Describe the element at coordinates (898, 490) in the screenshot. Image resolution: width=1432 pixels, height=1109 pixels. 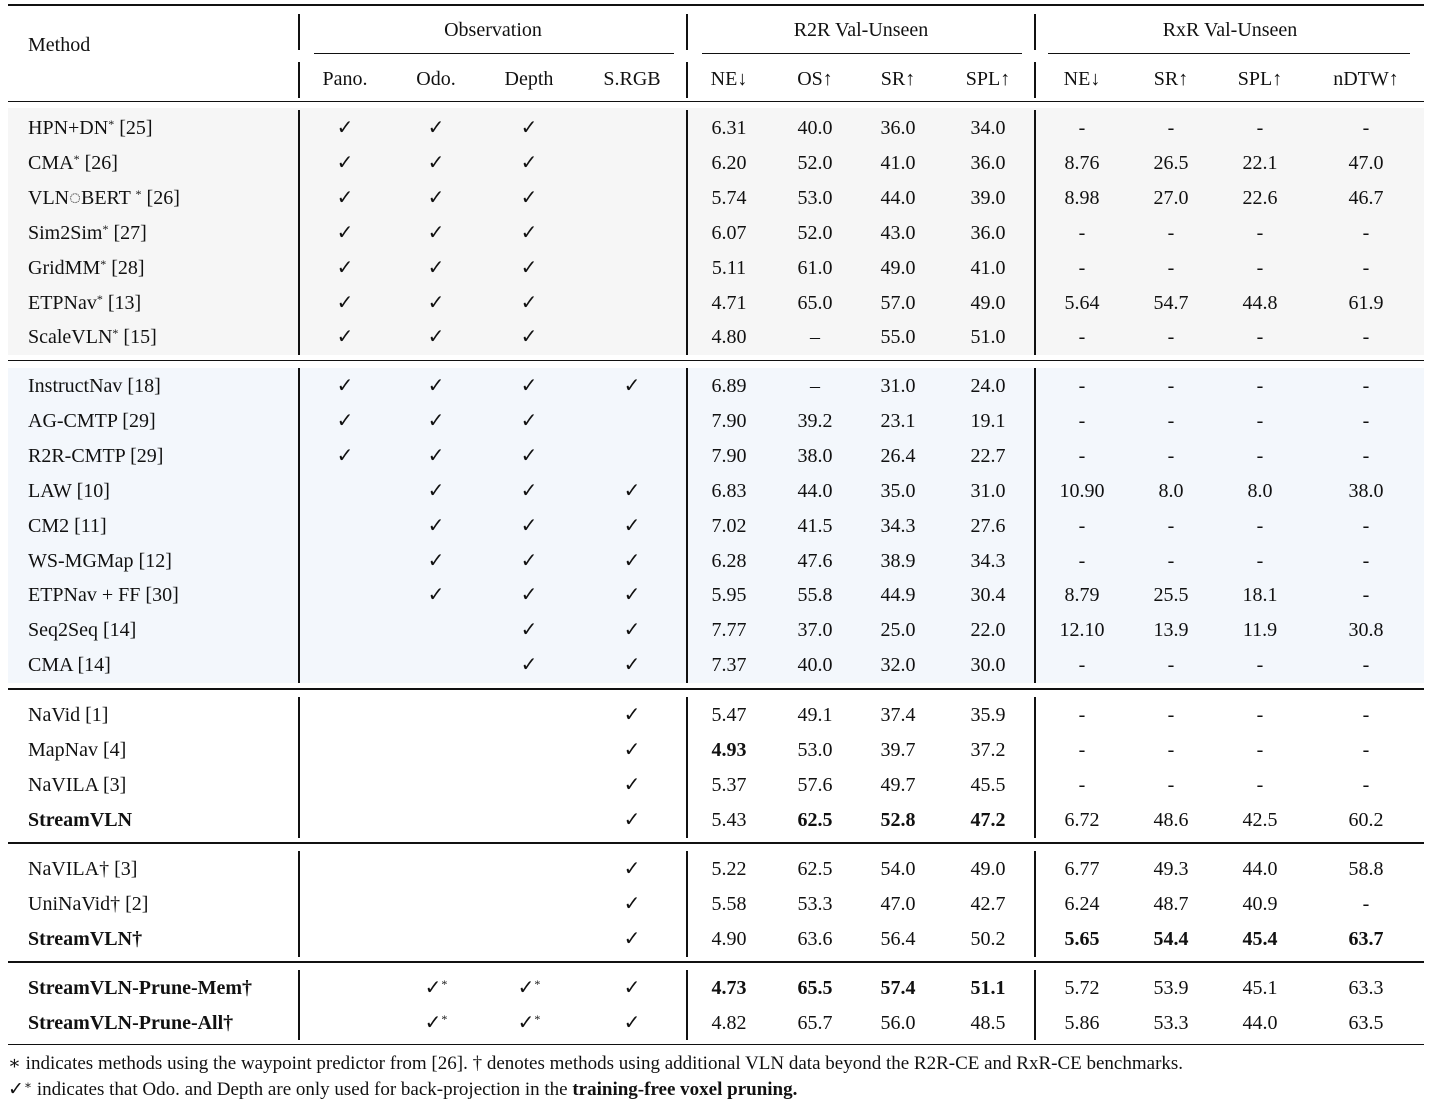
I see `metric-value: 35.0` at that location.